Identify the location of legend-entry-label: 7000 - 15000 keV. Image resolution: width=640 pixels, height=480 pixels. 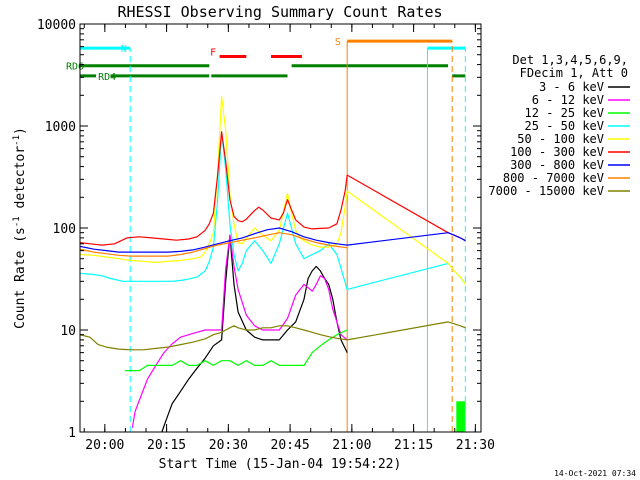
(546, 191).